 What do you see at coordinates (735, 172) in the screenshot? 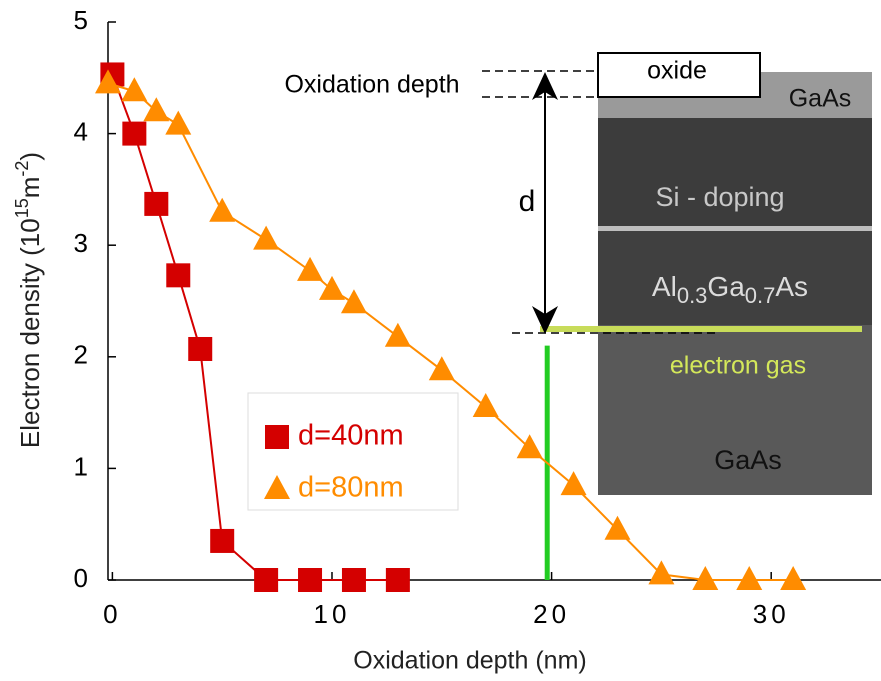
I see `si-doping-layer` at bounding box center [735, 172].